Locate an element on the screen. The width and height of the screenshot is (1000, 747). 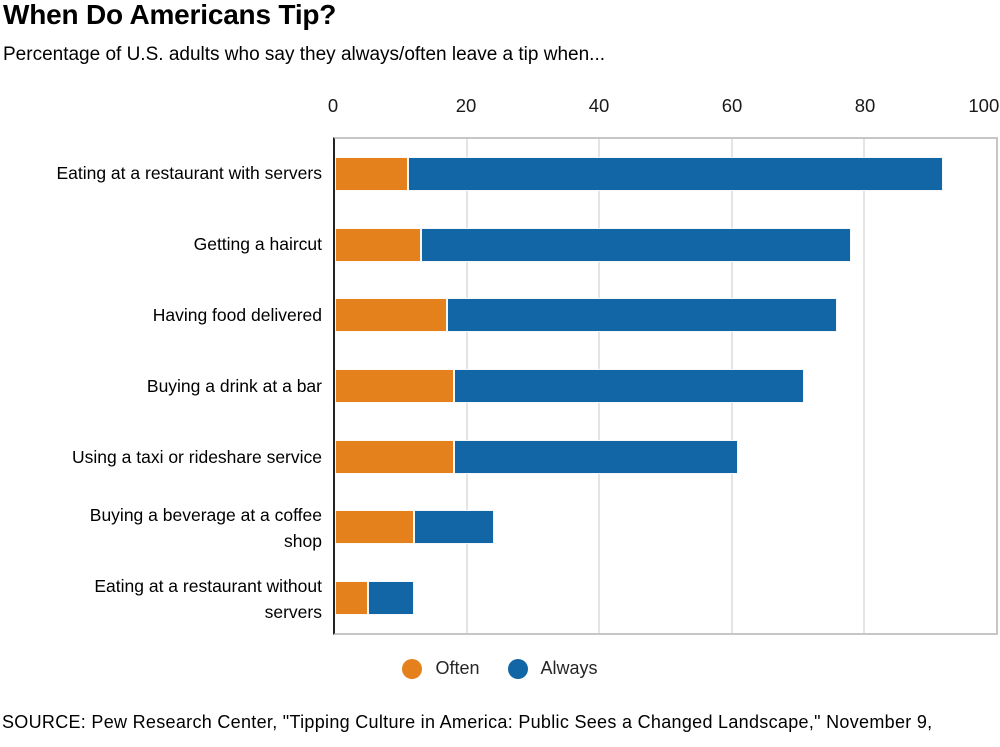
x-tick-label: 100 is located at coordinates (984, 105).